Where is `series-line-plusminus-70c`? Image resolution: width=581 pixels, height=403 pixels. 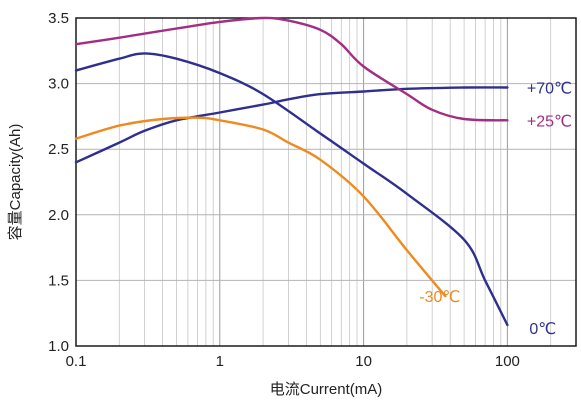
series-line-plusminus-70c is located at coordinates (291, 125).